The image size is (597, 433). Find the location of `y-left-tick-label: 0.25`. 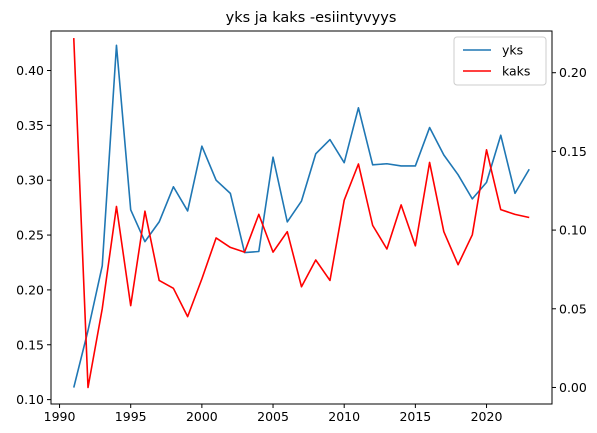

y-left-tick-label: 0.25 is located at coordinates (30, 235).